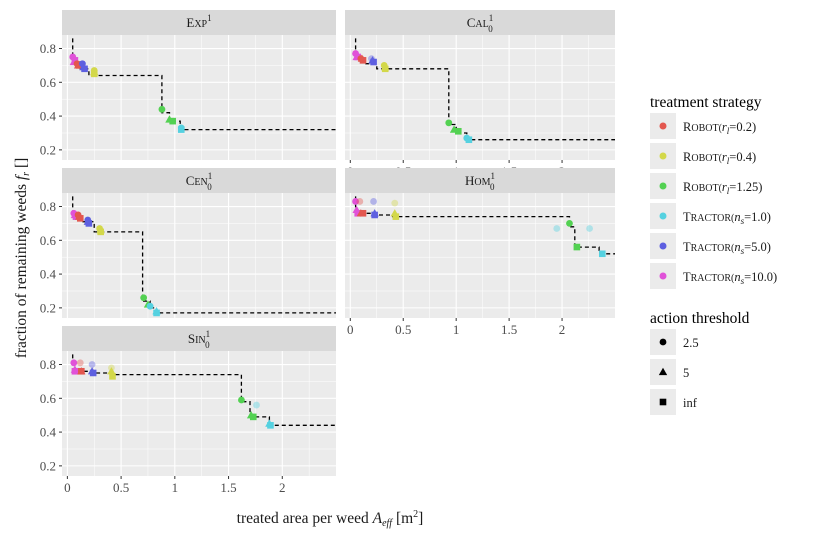  What do you see at coordinates (745, 187) in the screenshot?
I see `legend-label-value: =1.25)` at bounding box center [745, 187].